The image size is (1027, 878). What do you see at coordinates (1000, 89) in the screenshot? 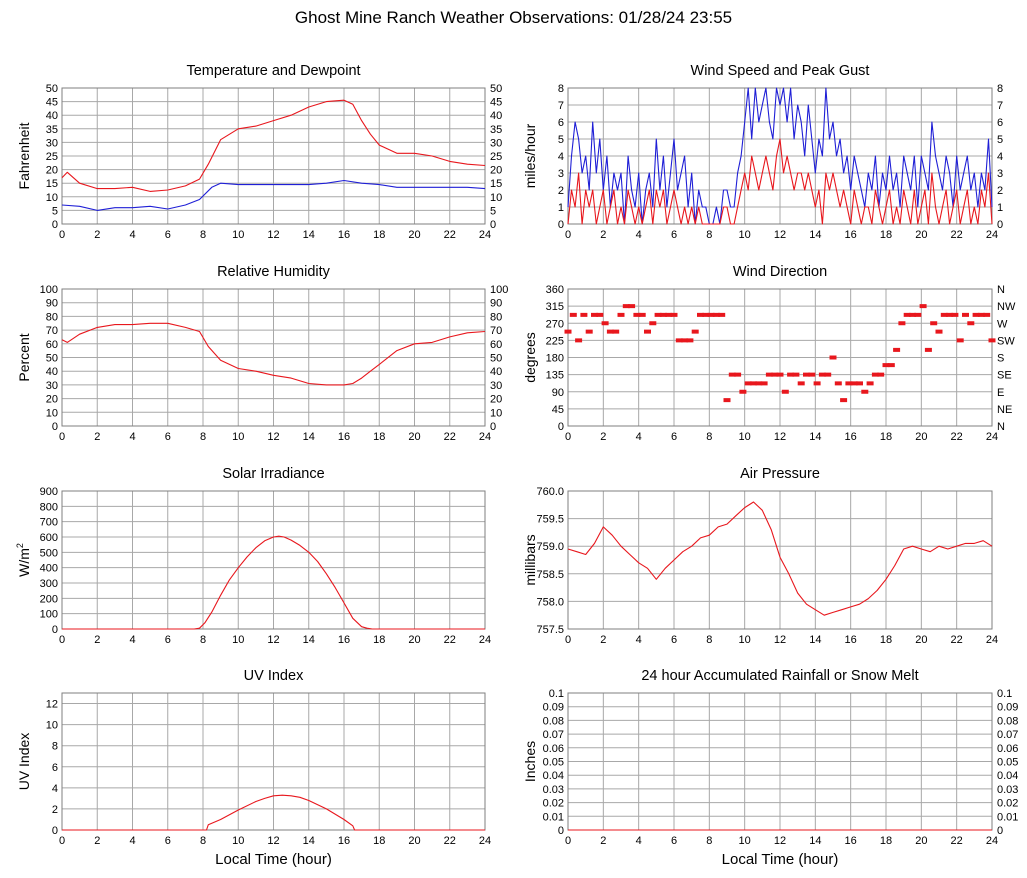
I see `right-axis-label: 8` at bounding box center [1000, 89].